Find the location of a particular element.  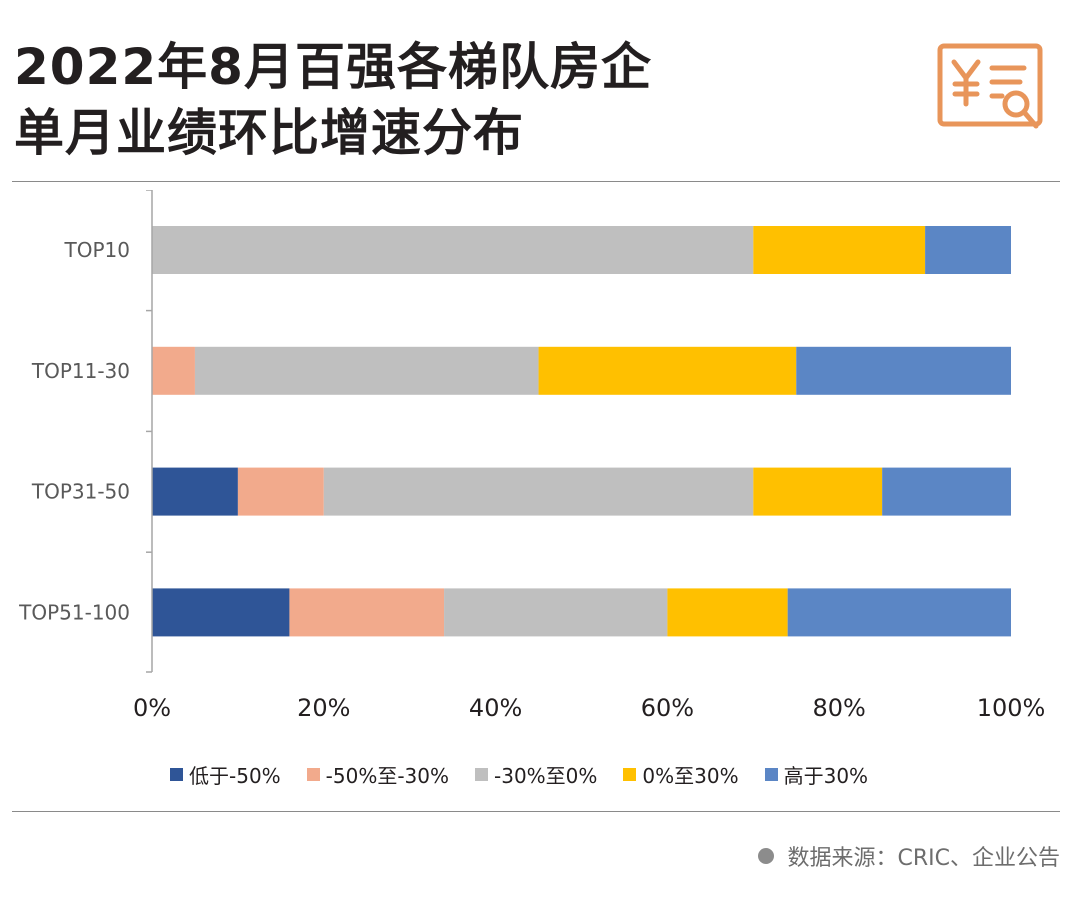

x-tick-label: 60% is located at coordinates (667, 708).